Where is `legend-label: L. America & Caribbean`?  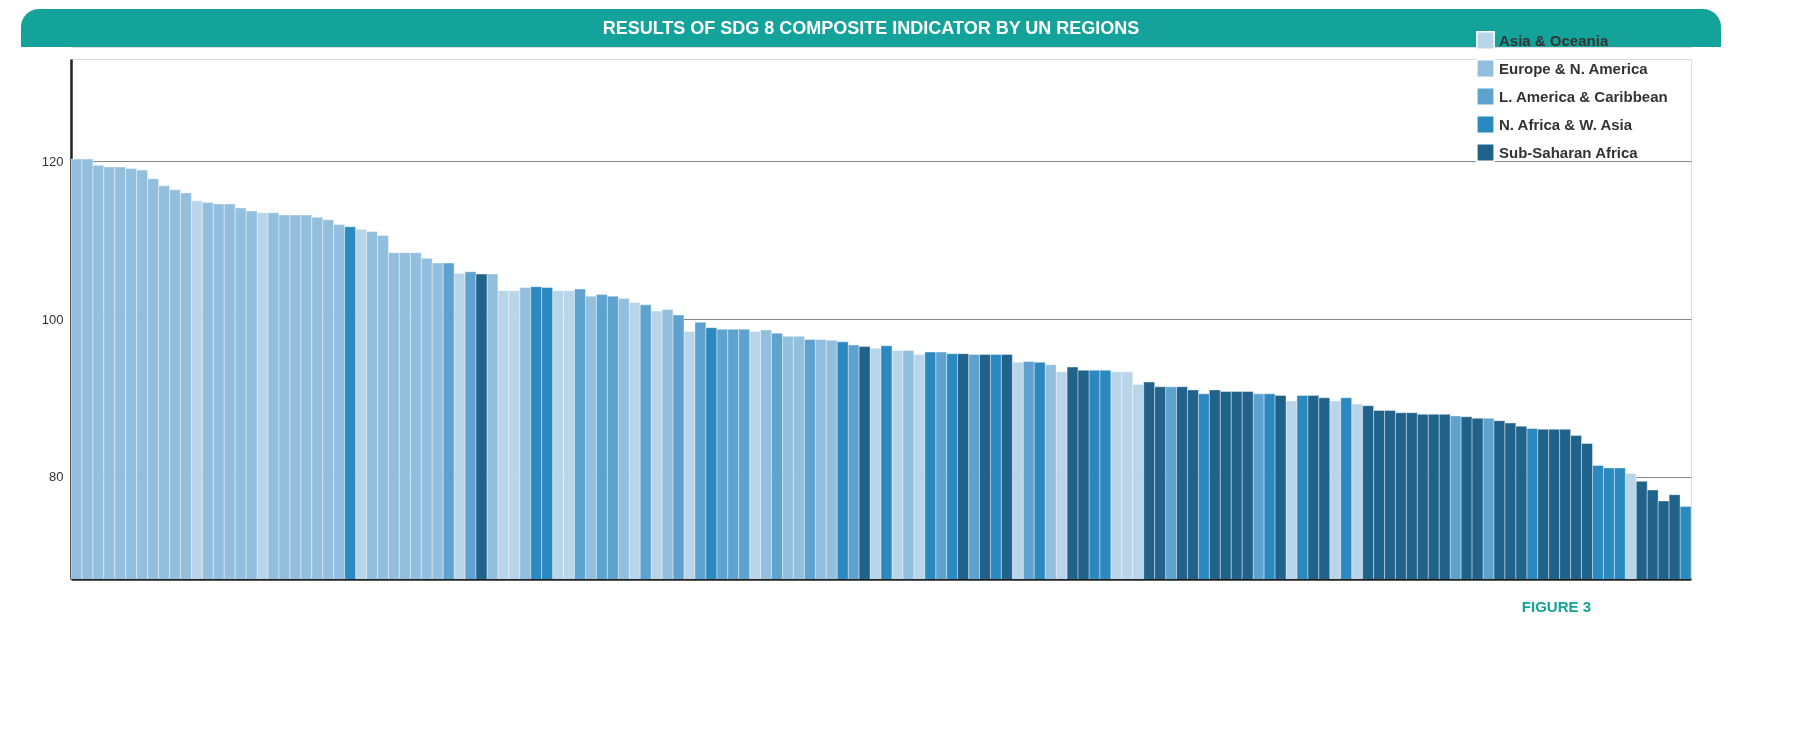
legend-label: L. America & Caribbean is located at coordinates (1583, 96).